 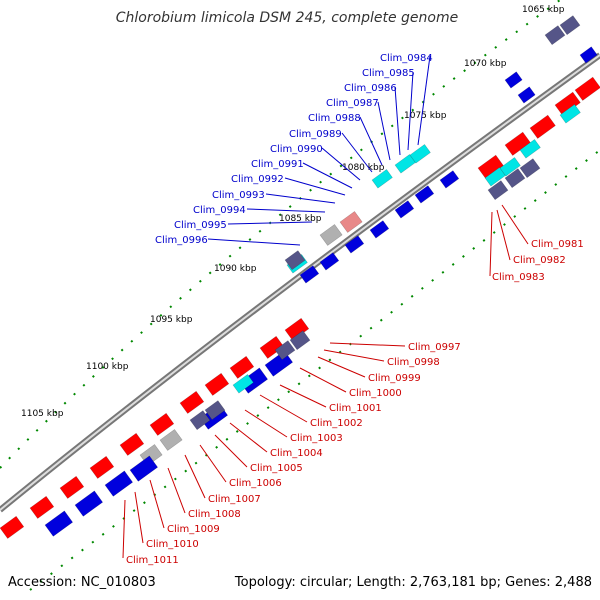 What do you see at coordinates (296, 149) in the screenshot?
I see `gene-label: Clim_0990` at bounding box center [296, 149].